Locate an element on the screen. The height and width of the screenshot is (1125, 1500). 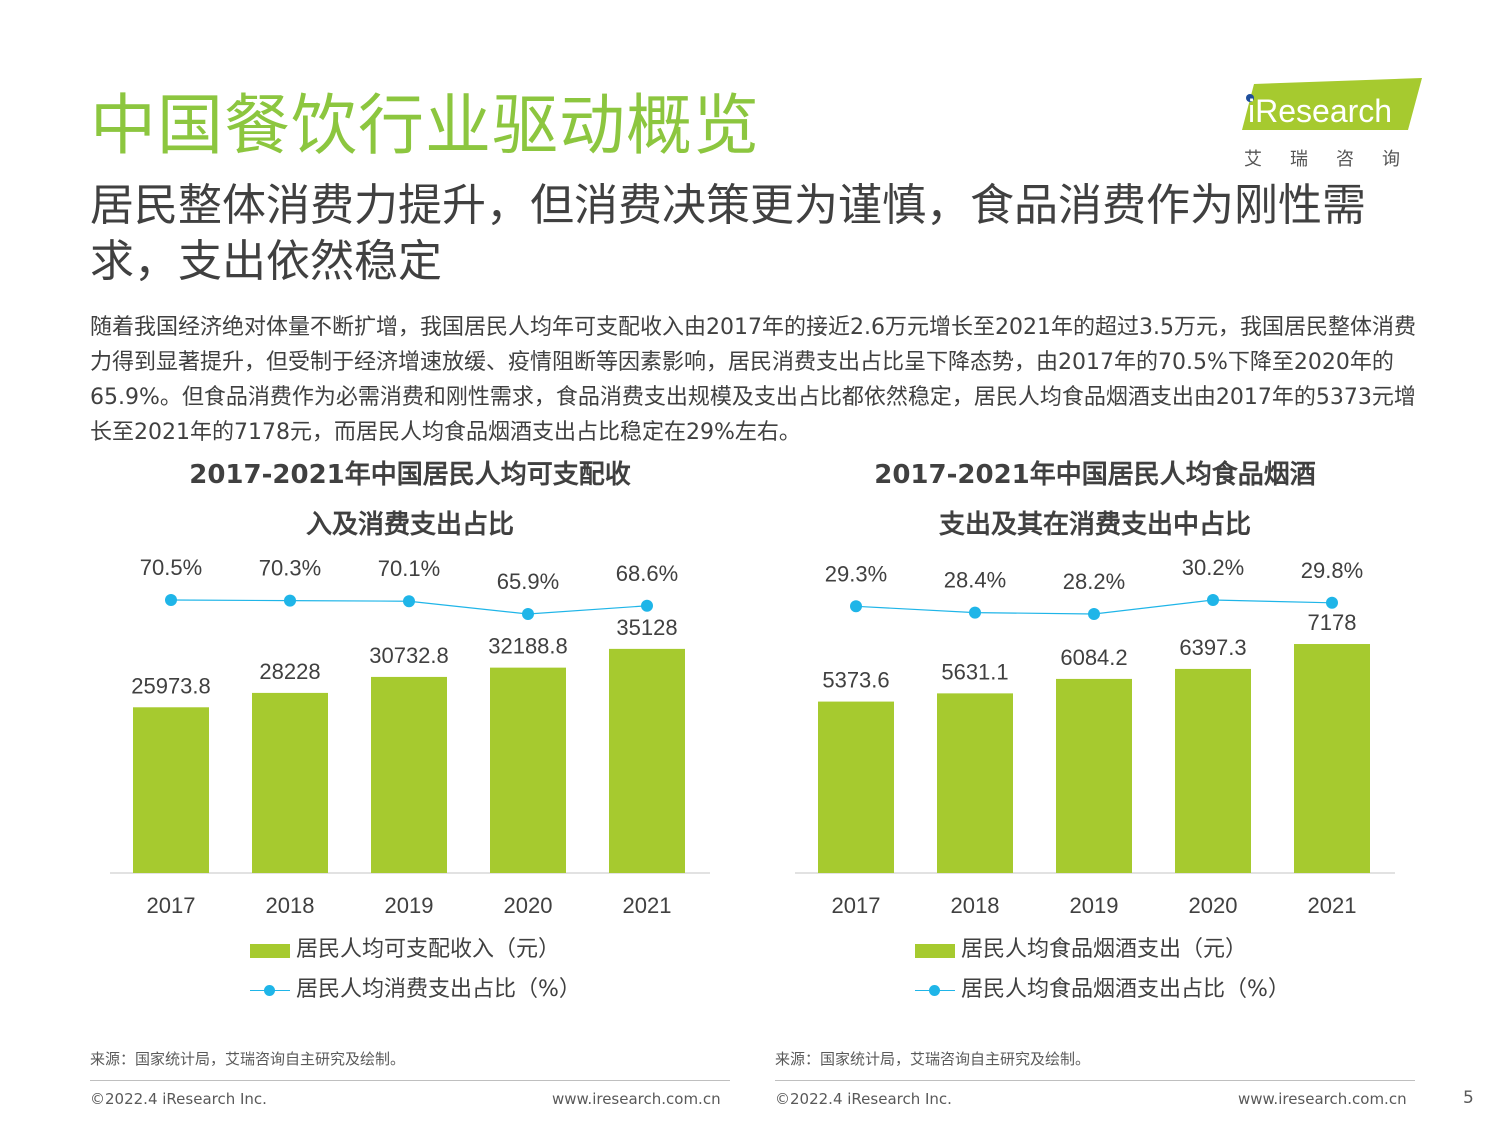
ratio-value-label: 30.2% is located at coordinates (1213, 567).